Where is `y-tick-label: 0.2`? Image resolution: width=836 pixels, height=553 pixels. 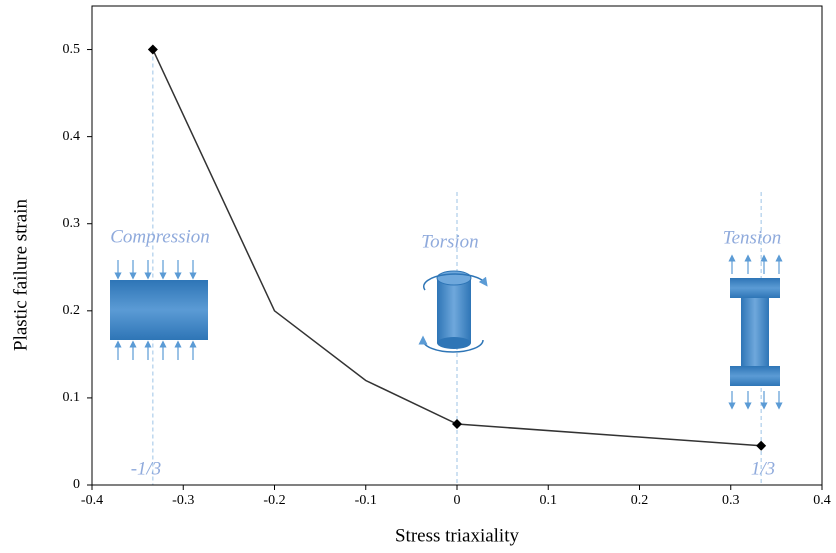 y-tick-label: 0.2 is located at coordinates (72, 310).